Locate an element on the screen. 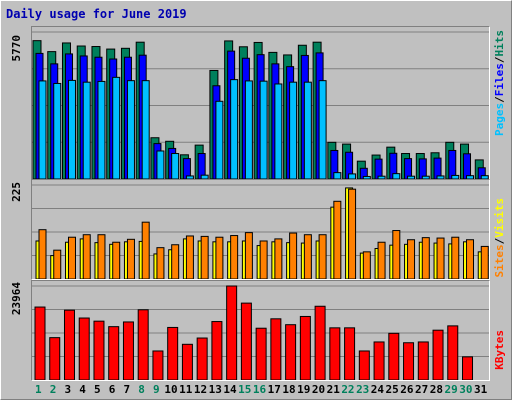 This screenshot has height=400, width=512. top-right-label: Pages/Files/Hits is located at coordinates (499, 83).